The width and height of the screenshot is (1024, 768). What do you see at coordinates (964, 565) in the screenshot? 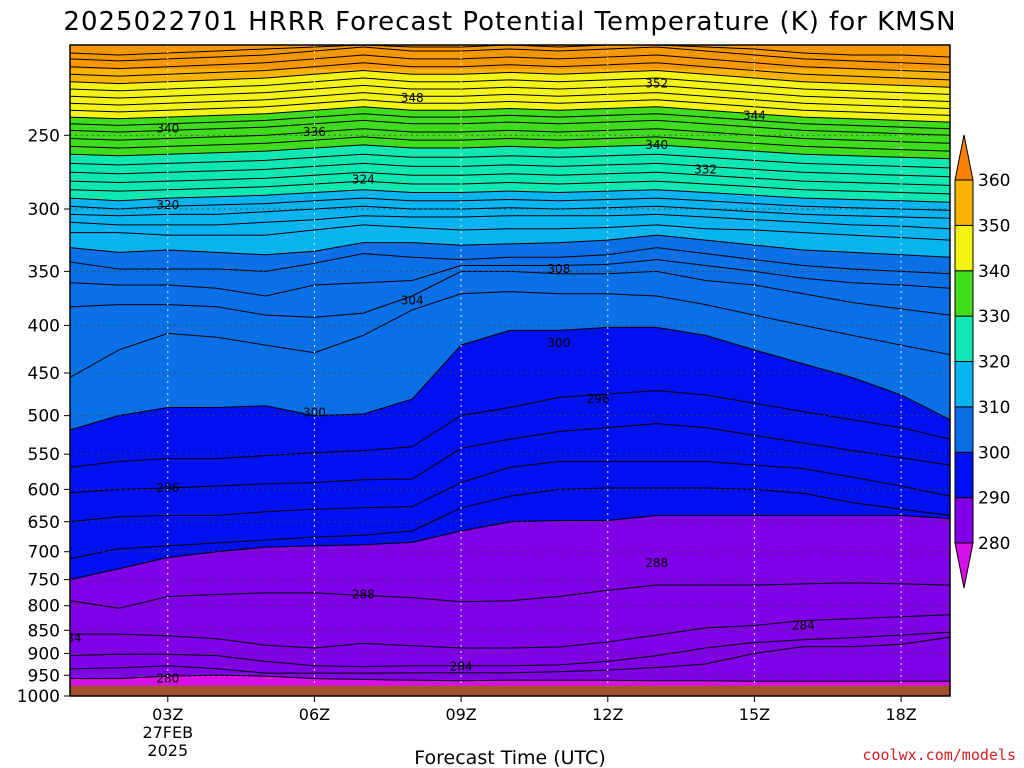
I see `colorbar-under-arrow` at bounding box center [964, 565].